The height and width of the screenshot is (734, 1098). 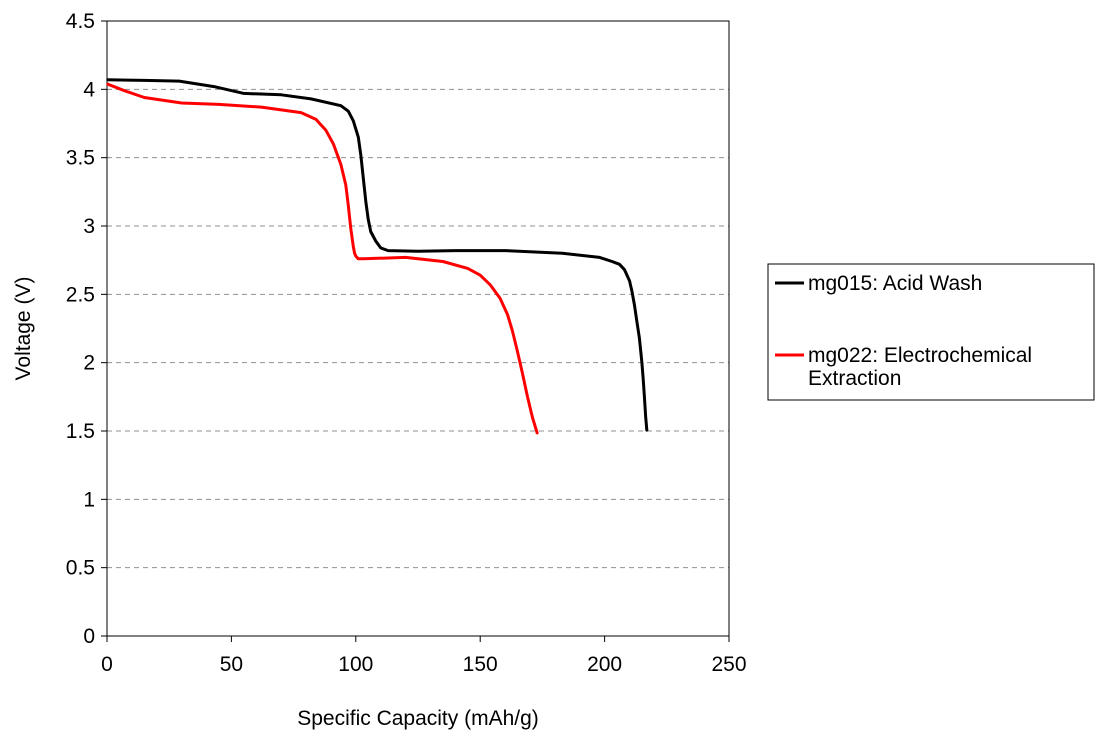 I want to click on legend-label-2: mg022: Electrochemical Extraction, so click(x=920, y=367).